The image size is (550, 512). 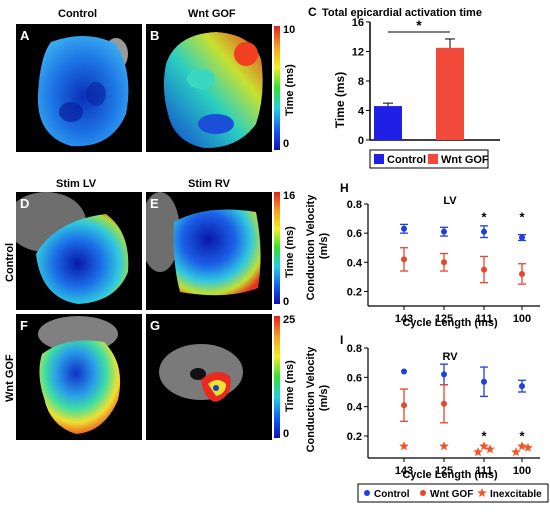 I want to click on panel-letter-g: G, so click(x=155, y=325).